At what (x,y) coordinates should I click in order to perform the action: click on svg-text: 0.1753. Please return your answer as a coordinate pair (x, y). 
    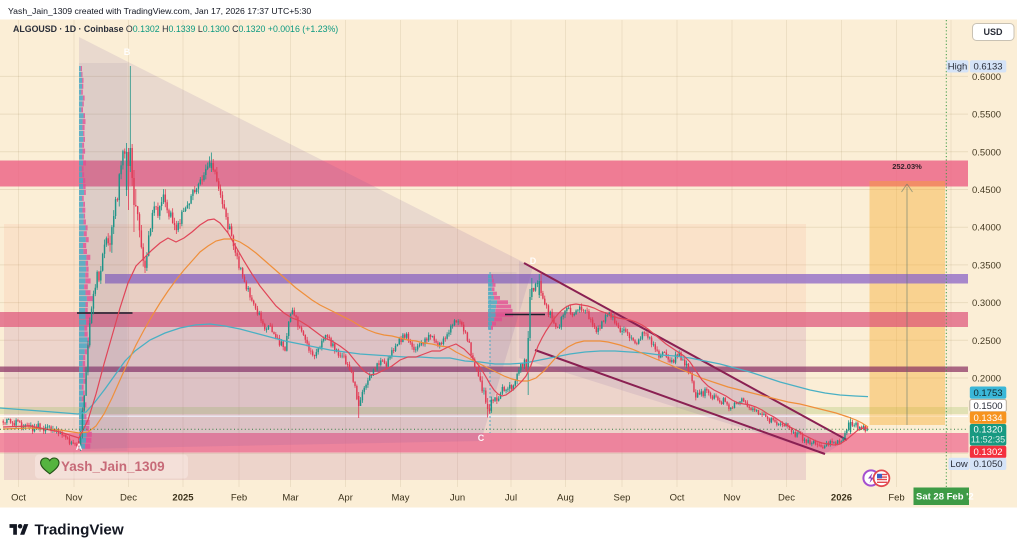
    Looking at the image, I should click on (987, 393).